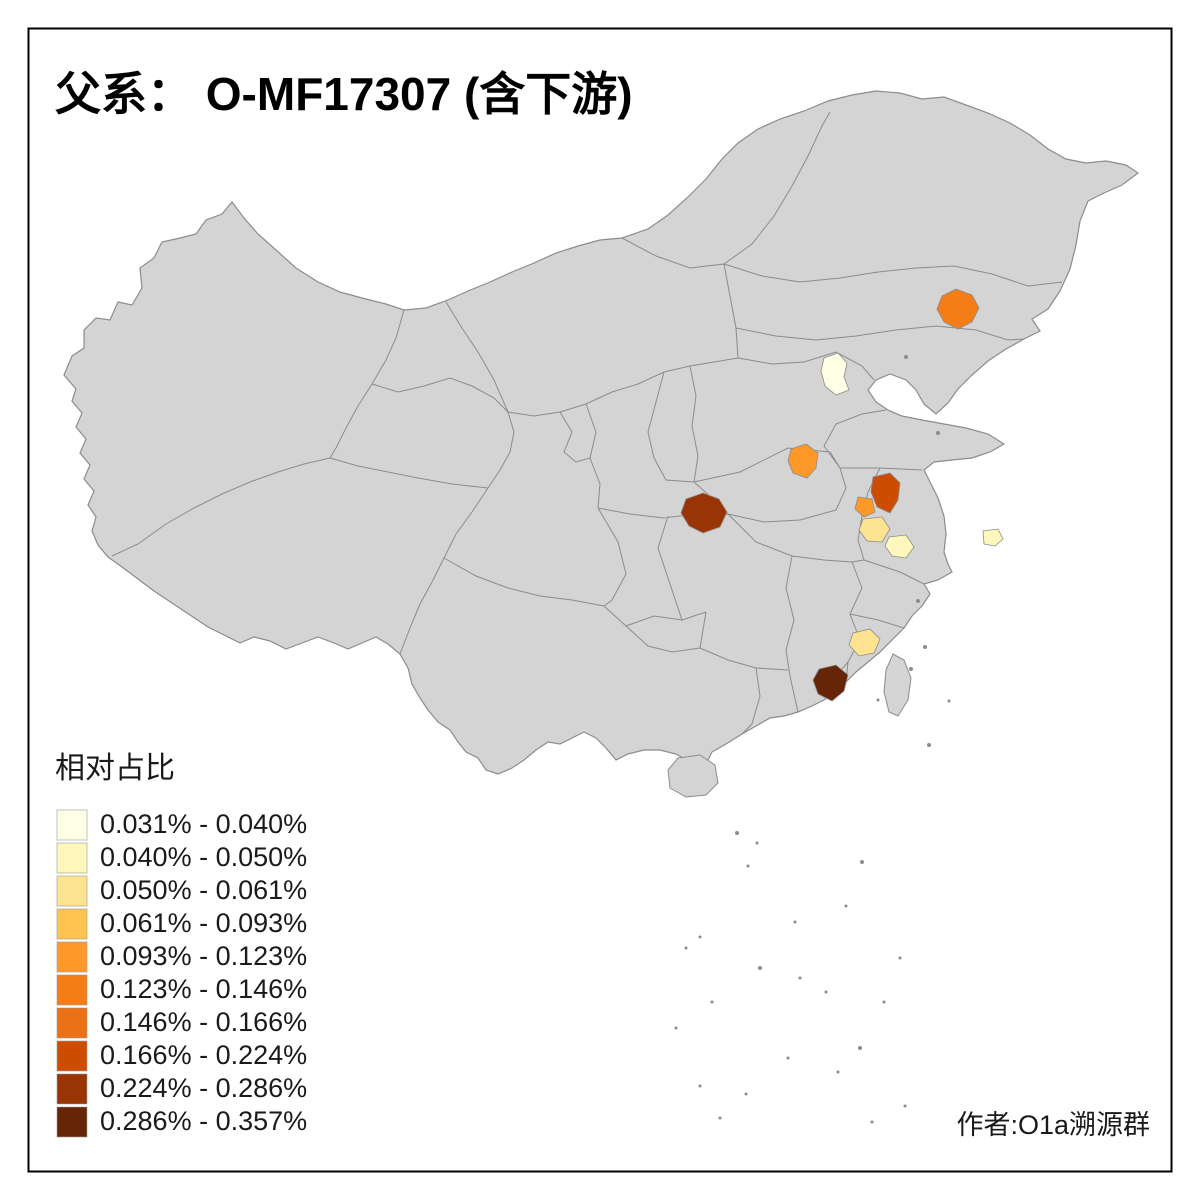  Describe the element at coordinates (344, 94) in the screenshot. I see `map-title: 父系： O-MF17307 (含下游)` at that location.